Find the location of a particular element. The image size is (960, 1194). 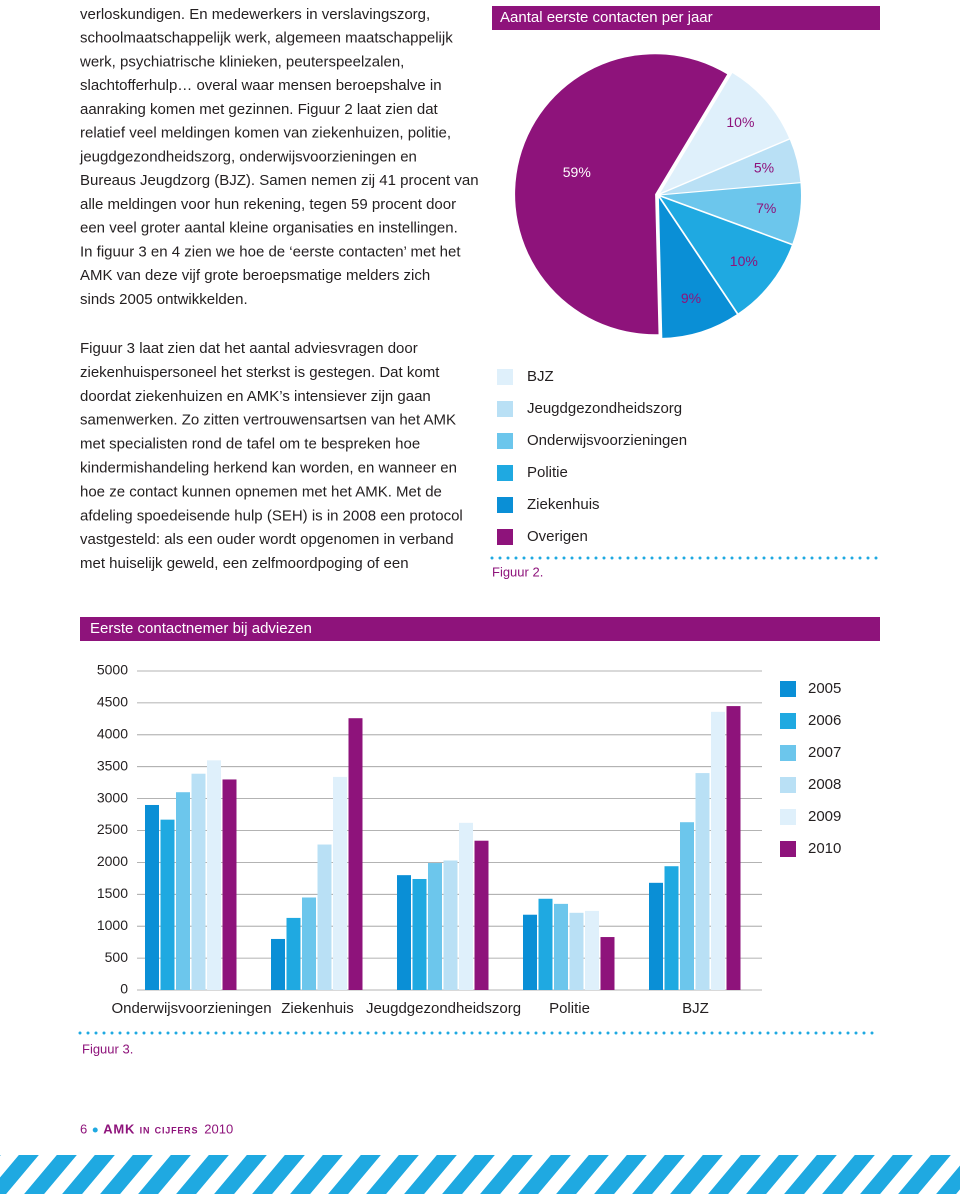

page-number: 6 is located at coordinates (83, 1128).